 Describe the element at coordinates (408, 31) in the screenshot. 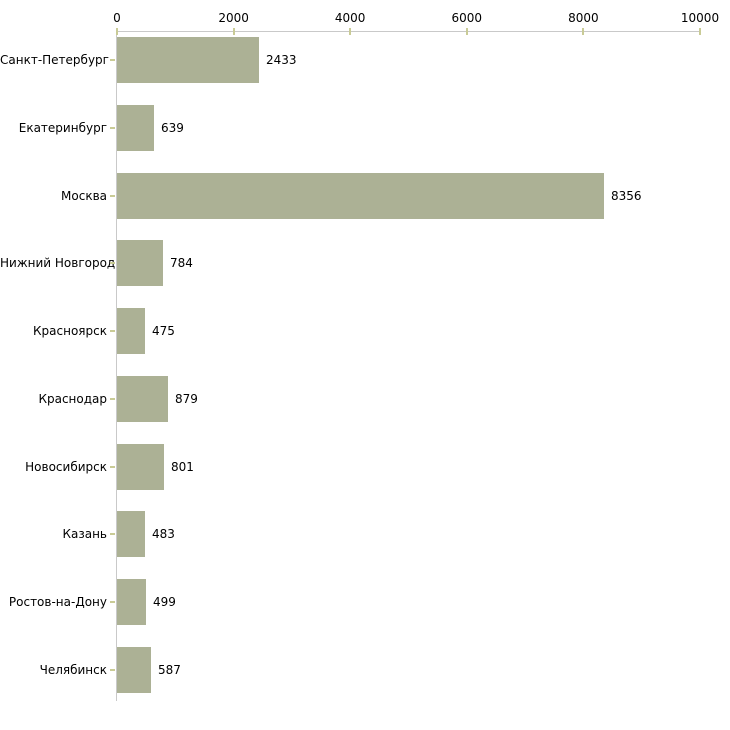

I see `x-axis-line` at that location.